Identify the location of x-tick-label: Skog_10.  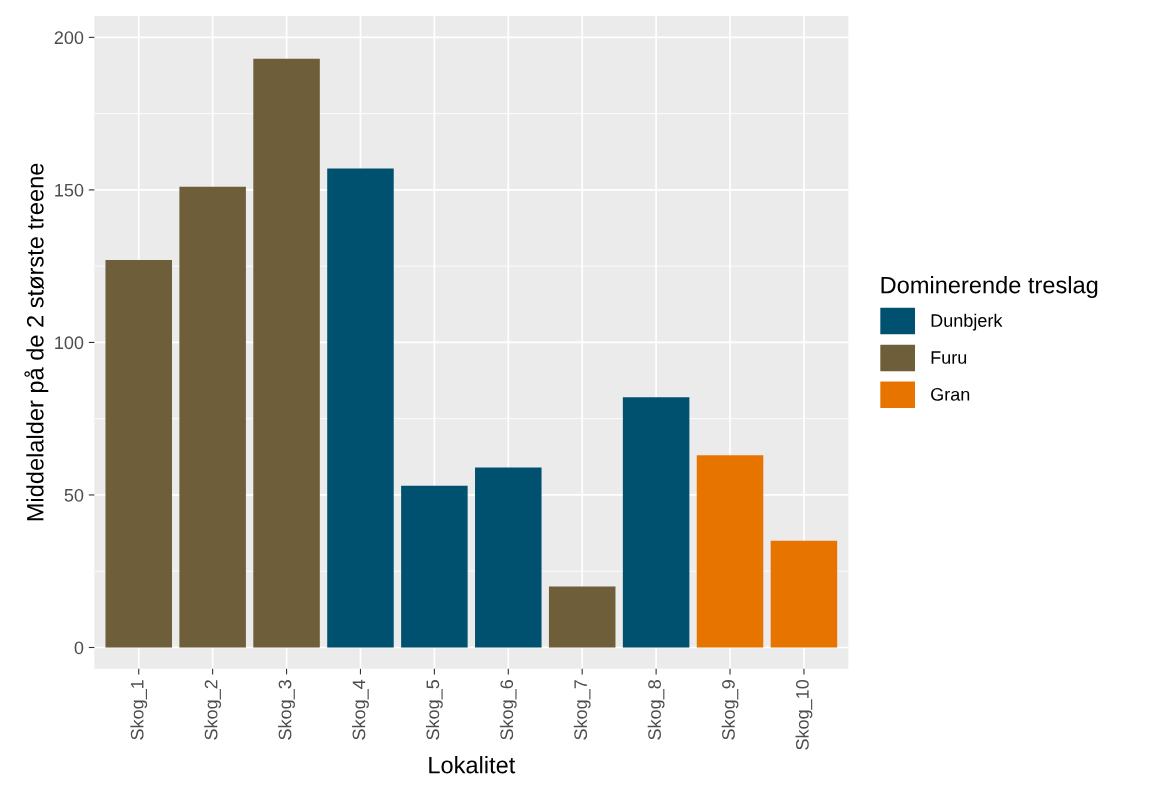
(804, 714).